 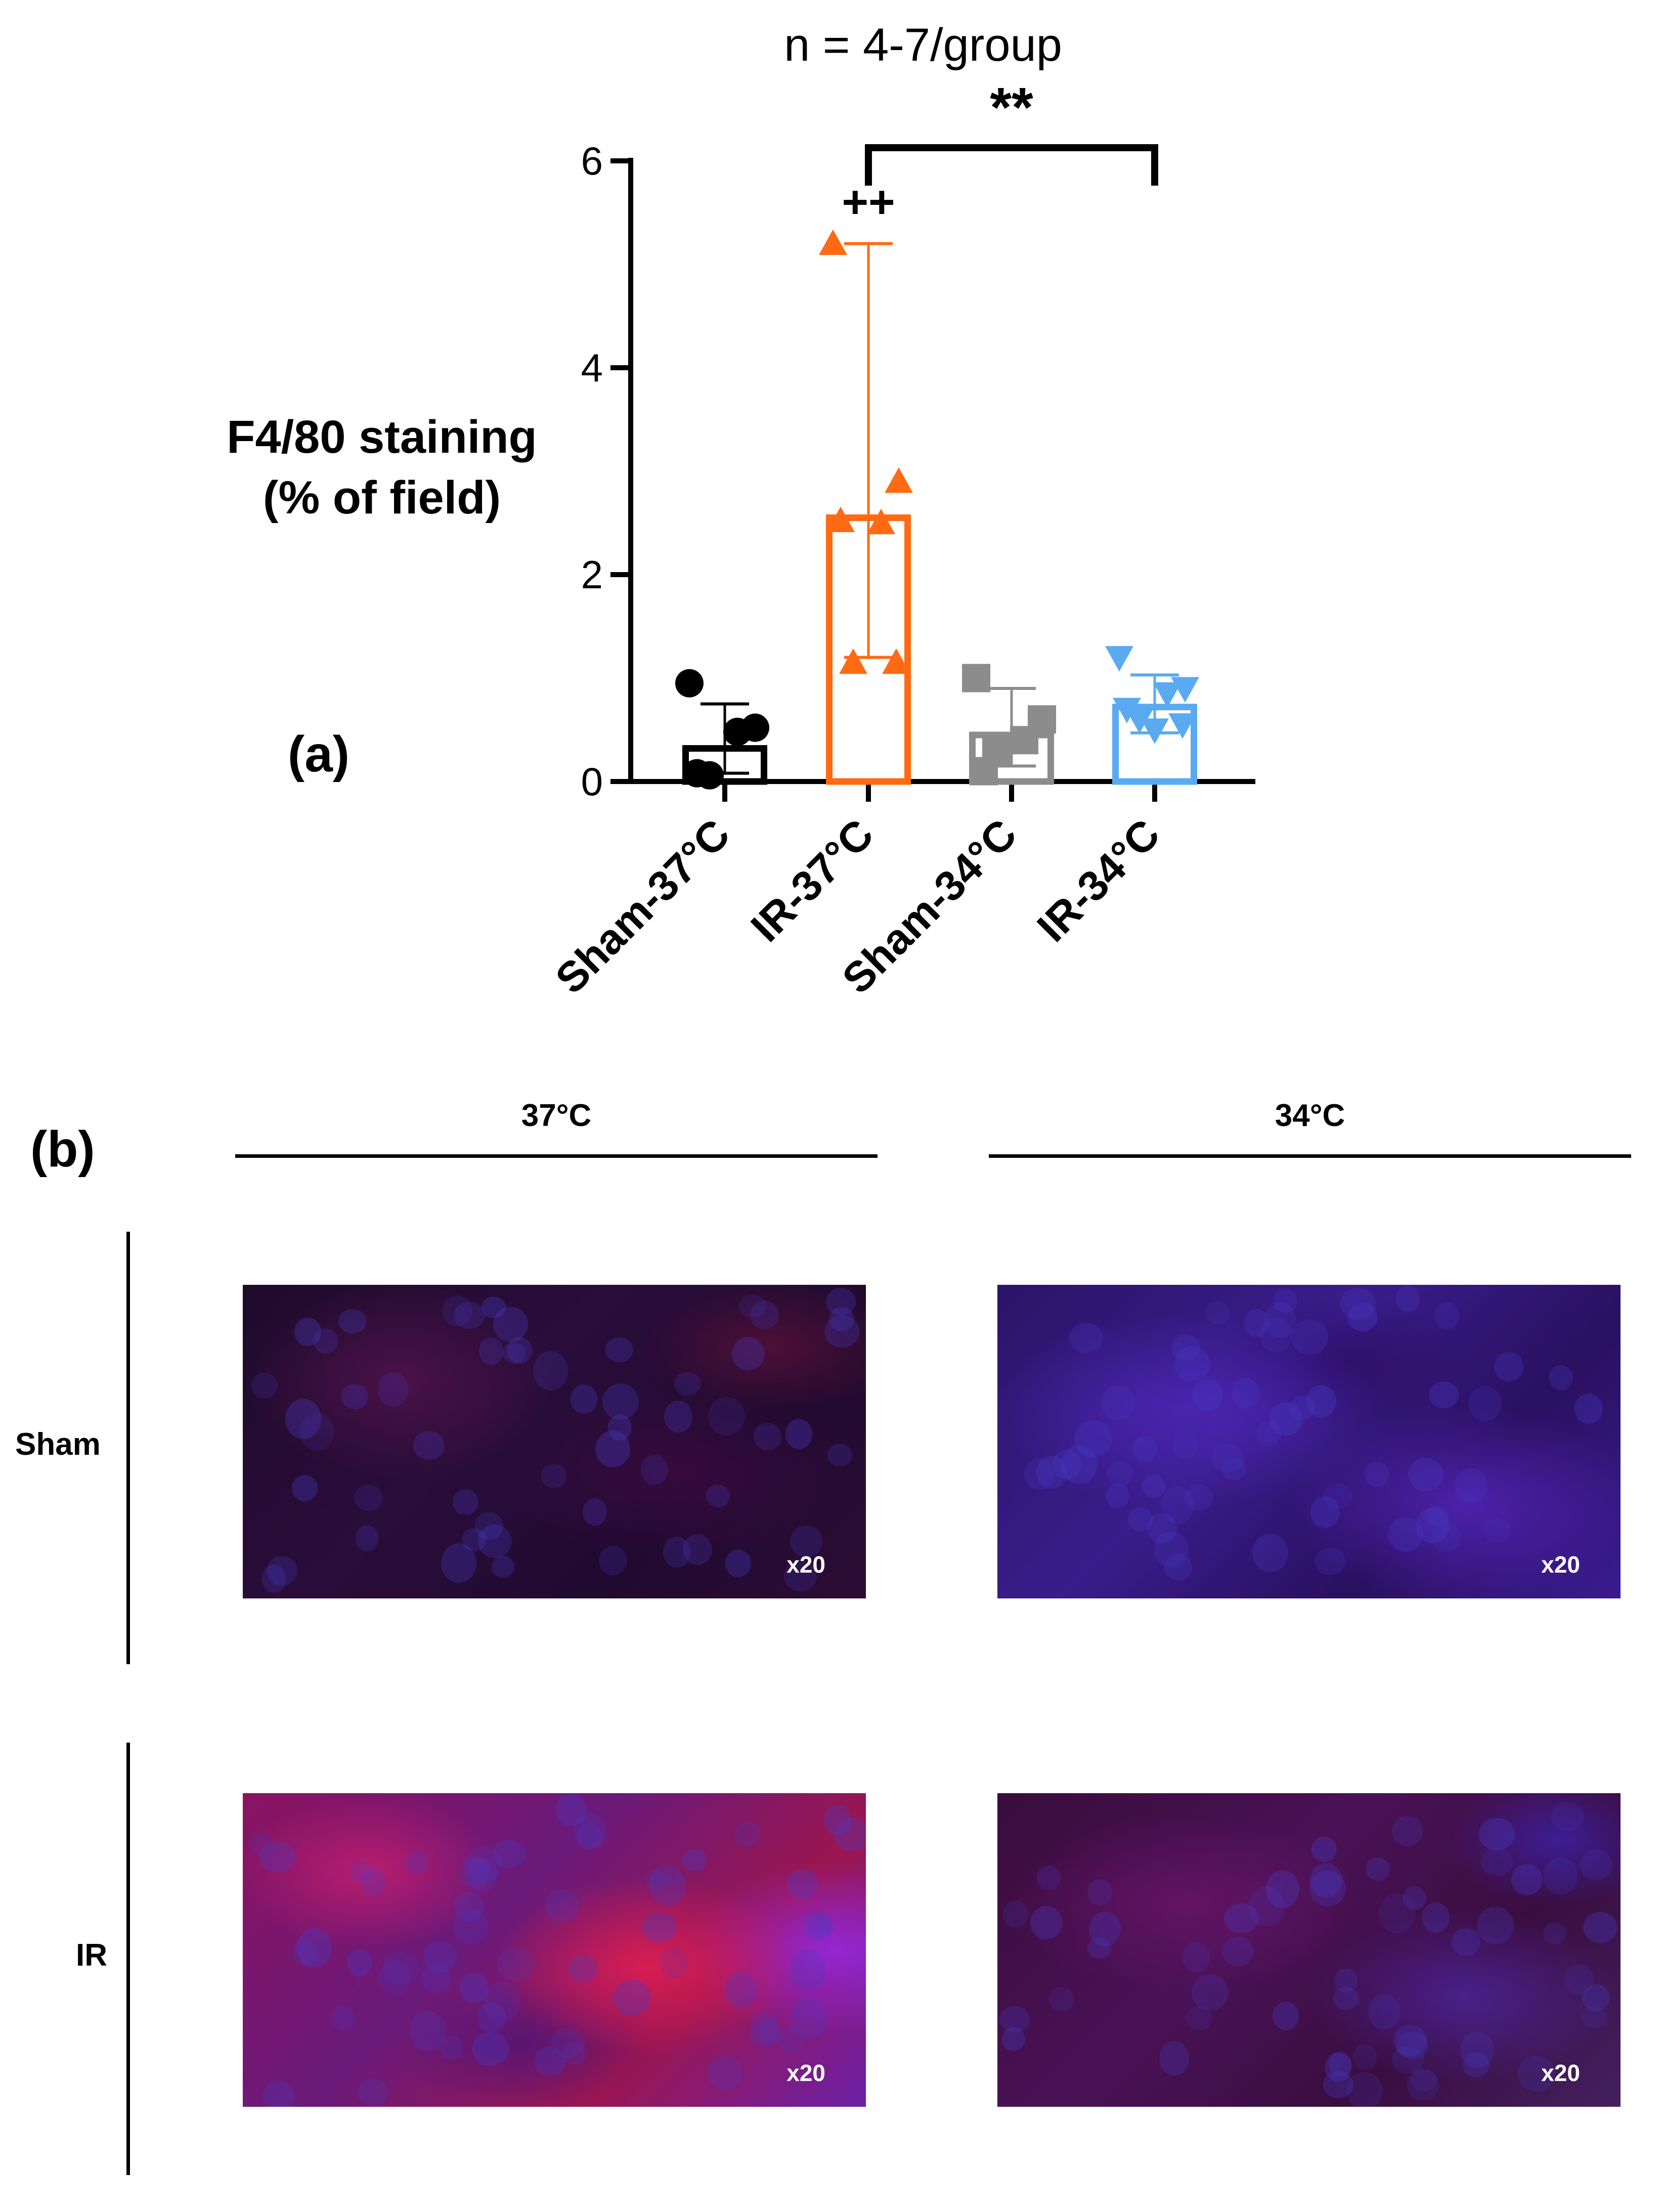 I want to click on y-axis-label-line2: (% of field), so click(x=382, y=498).